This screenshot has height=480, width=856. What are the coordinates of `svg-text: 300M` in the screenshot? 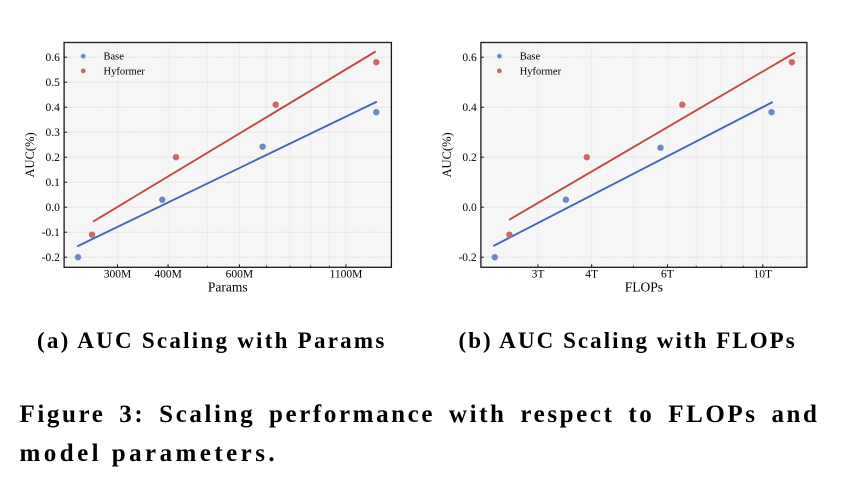 It's located at (117, 275).